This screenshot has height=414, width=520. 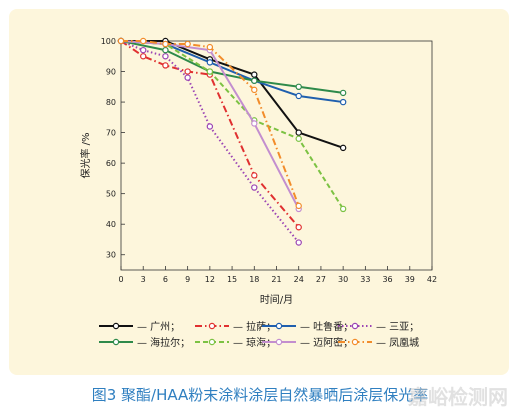 What do you see at coordinates (326, 326) in the screenshot?
I see `legend-label-2: — 吐鲁番；` at bounding box center [326, 326].